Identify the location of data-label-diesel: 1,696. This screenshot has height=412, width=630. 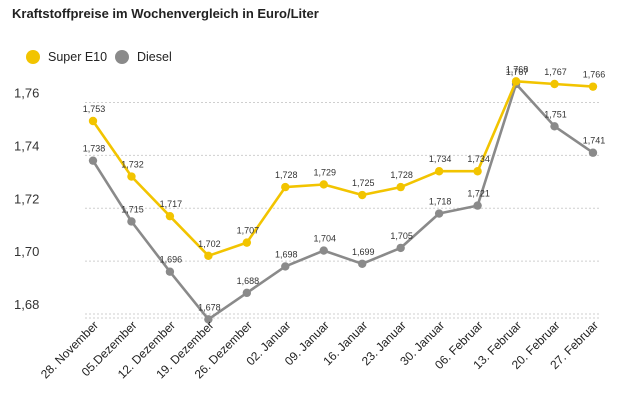
(171, 260).